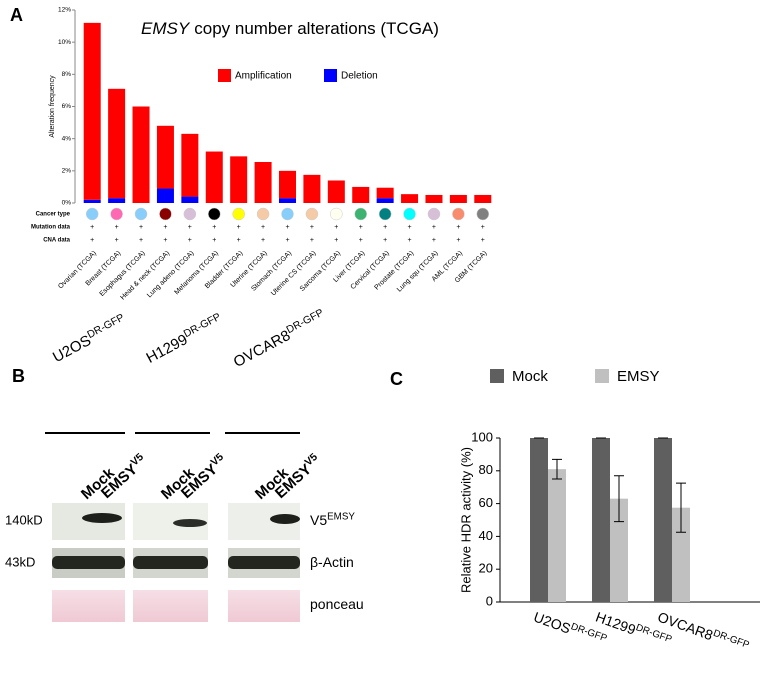 The width and height of the screenshot is (769, 673). Describe the element at coordinates (703, 632) in the screenshot. I see `x-tick-label: OVCAR8DR-GFP` at that location.